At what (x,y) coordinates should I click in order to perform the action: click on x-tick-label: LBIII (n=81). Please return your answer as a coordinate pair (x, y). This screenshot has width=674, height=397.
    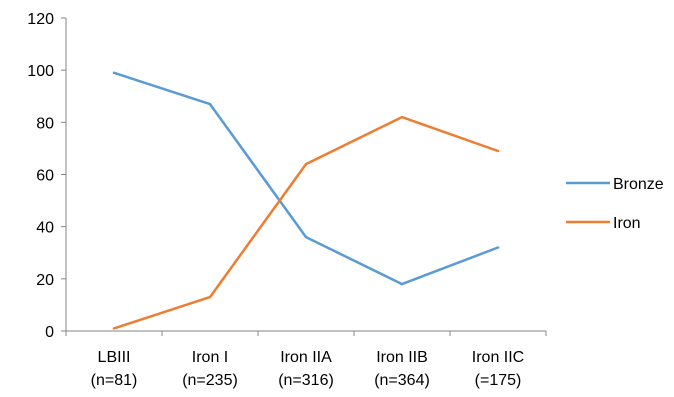
    Looking at the image, I should click on (114, 369).